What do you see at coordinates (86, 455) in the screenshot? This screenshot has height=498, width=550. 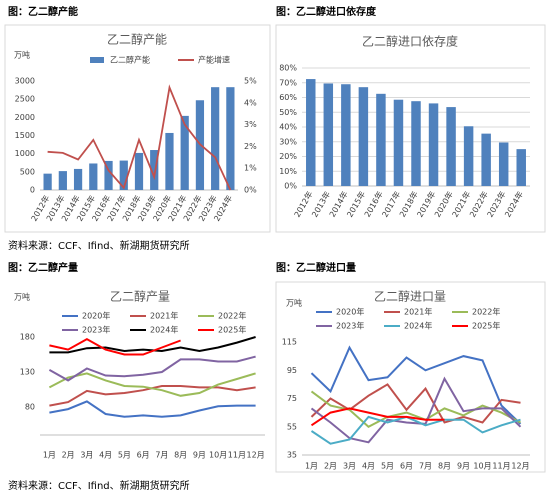 I see `x-tick-label: 3月` at bounding box center [86, 455].